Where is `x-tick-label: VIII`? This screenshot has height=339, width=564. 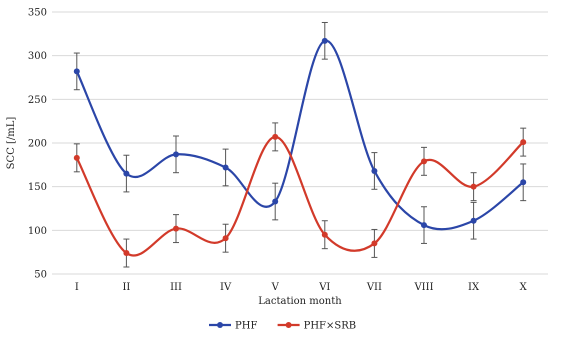
x-tick-label: VIII is located at coordinates (423, 287).